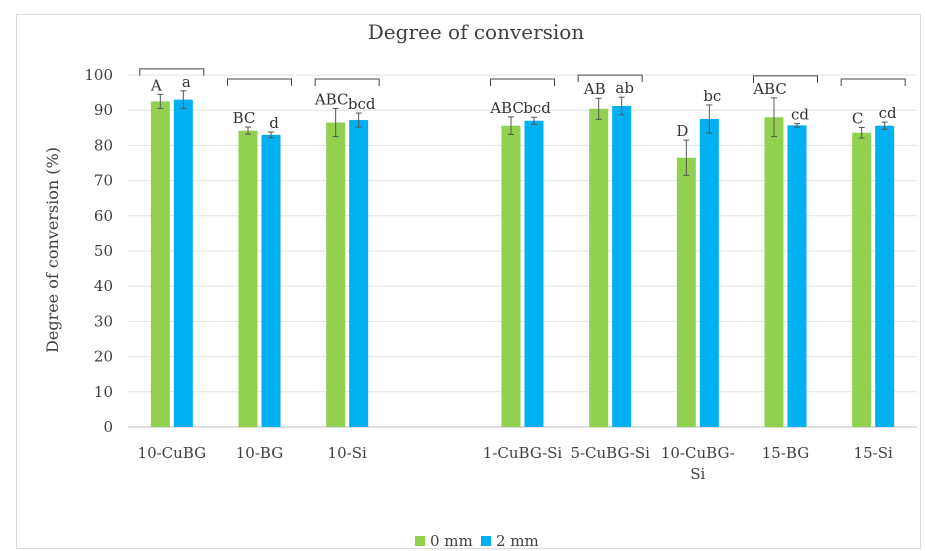  I want to click on significance-letter: bc, so click(712, 96).